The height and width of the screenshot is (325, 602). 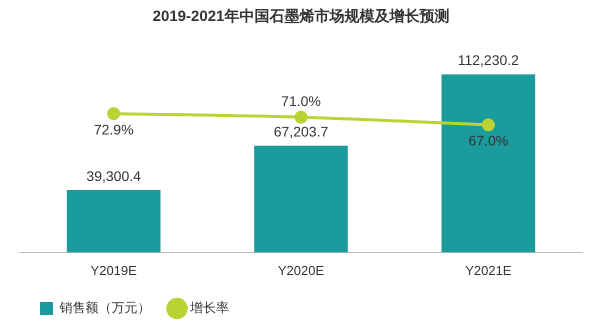 I want to click on legend-label: 增长率, so click(x=209, y=308).